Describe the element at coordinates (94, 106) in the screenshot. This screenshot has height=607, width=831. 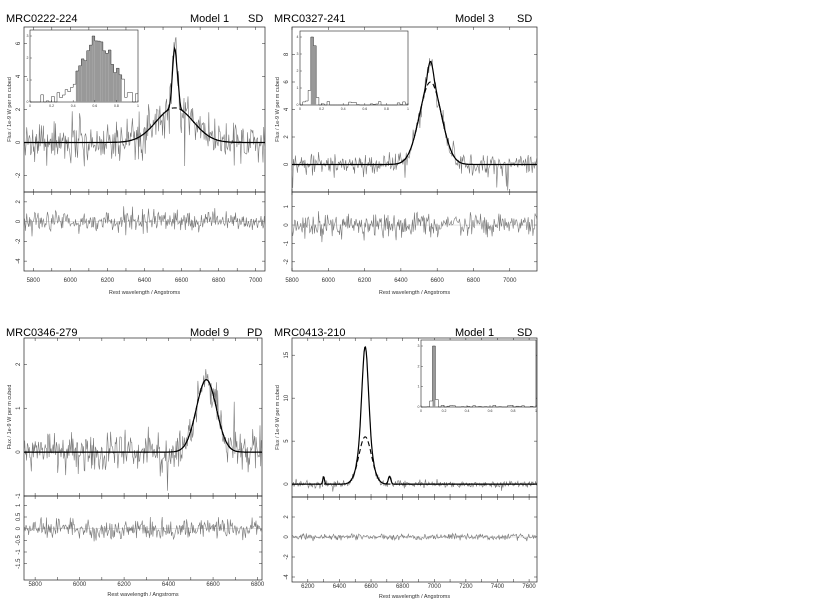
I see `inset-x-tick-label: 0.6` at that location.